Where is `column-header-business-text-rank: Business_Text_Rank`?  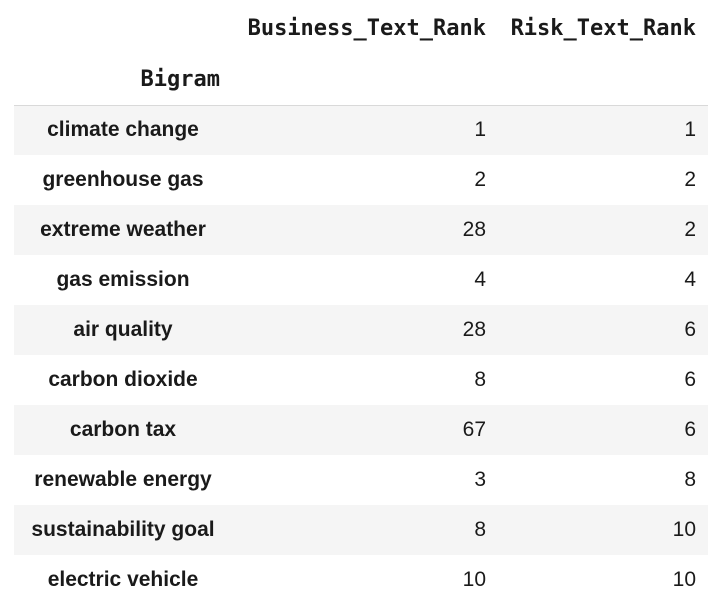 column-header-business-text-rank: Business_Text_Rank is located at coordinates (366, 28).